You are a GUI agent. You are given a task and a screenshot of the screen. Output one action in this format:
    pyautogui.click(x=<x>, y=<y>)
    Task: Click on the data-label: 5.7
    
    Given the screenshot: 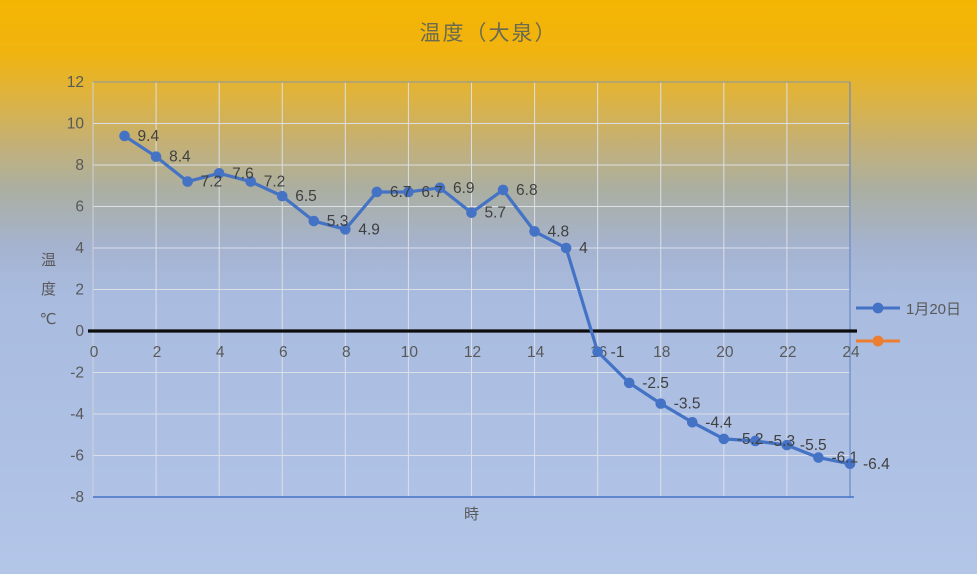 What is the action you would take?
    pyautogui.click(x=496, y=213)
    